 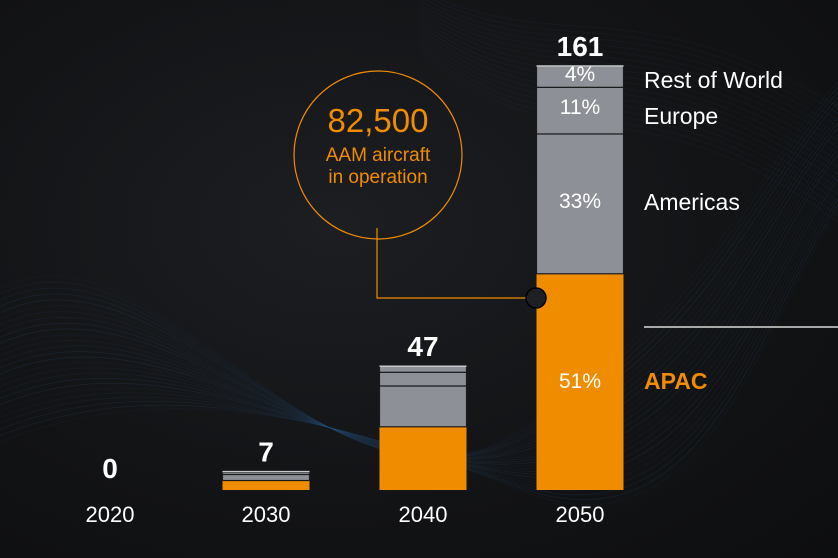 What do you see at coordinates (378, 120) in the screenshot?
I see `callout-value: 82,500` at bounding box center [378, 120].